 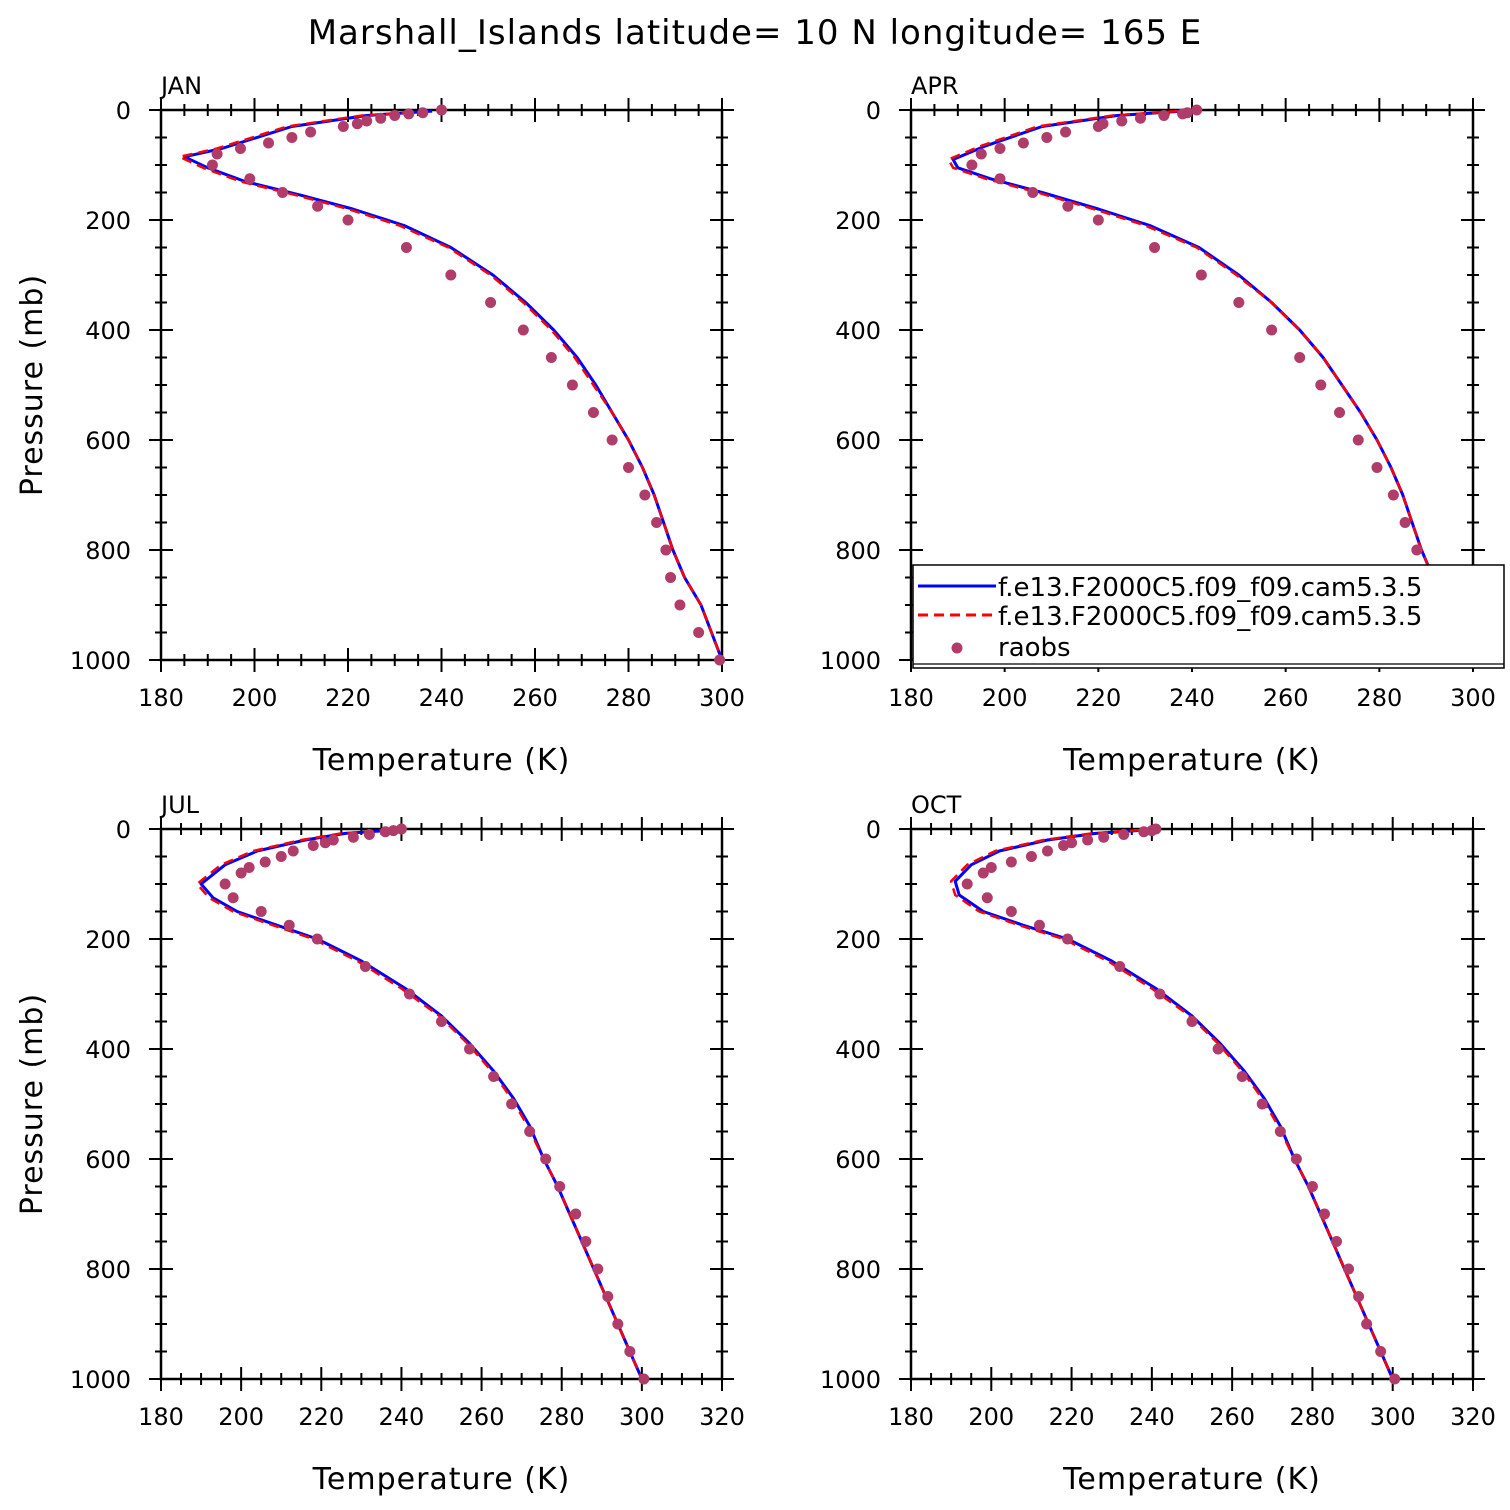 I want to click on series-model-solid-line, so click(x=1174, y=1104).